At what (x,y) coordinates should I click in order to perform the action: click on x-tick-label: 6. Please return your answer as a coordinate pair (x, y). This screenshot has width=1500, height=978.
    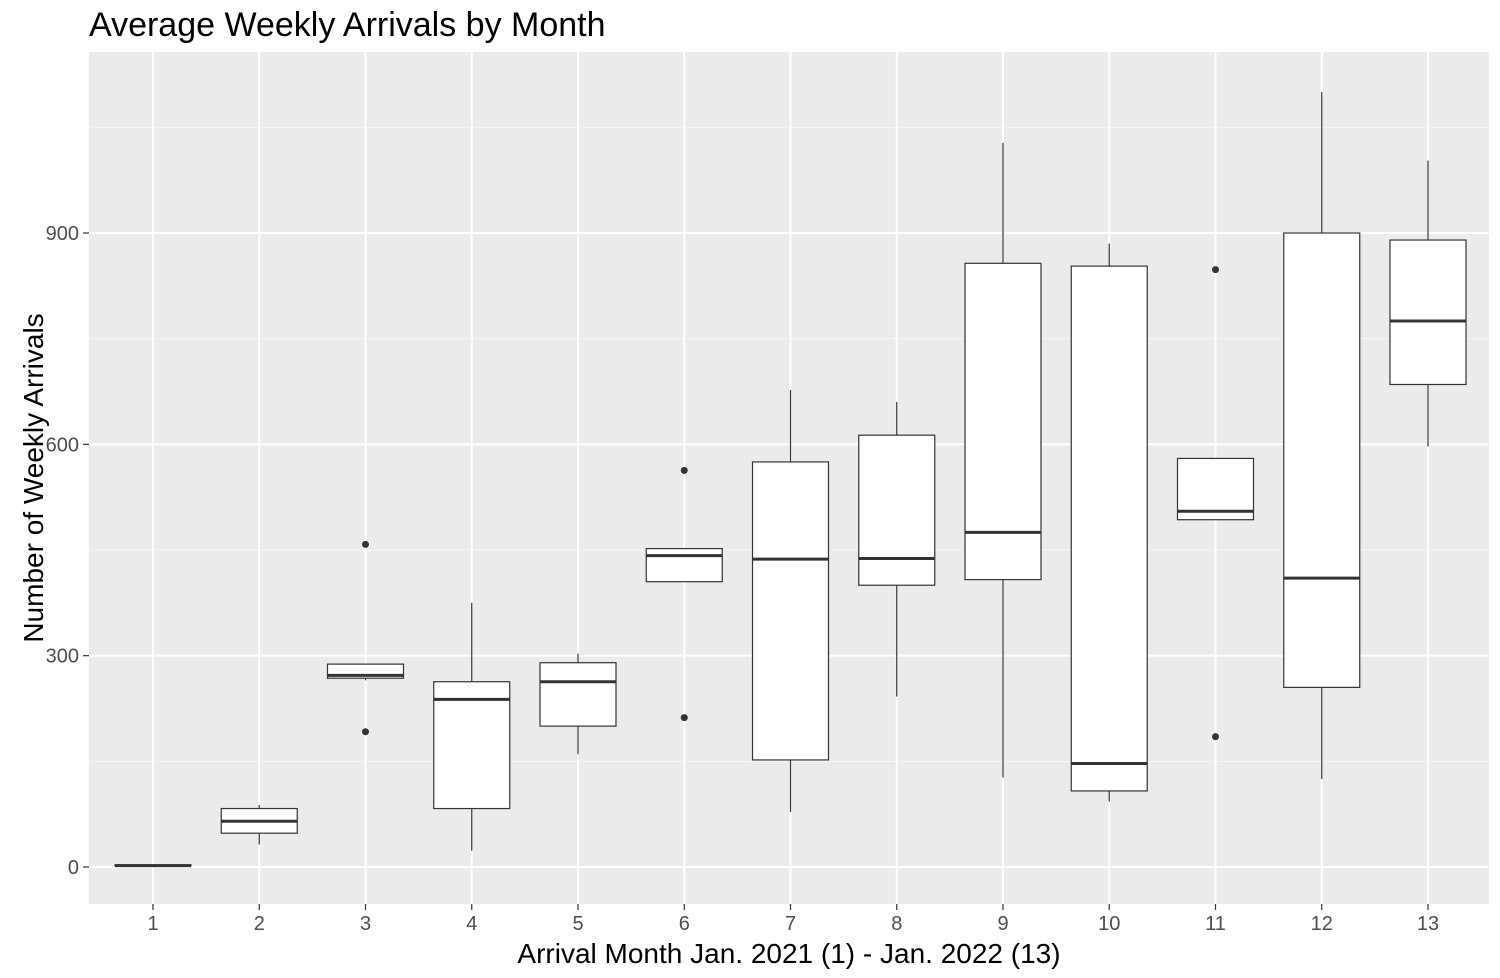
    Looking at the image, I should click on (684, 924).